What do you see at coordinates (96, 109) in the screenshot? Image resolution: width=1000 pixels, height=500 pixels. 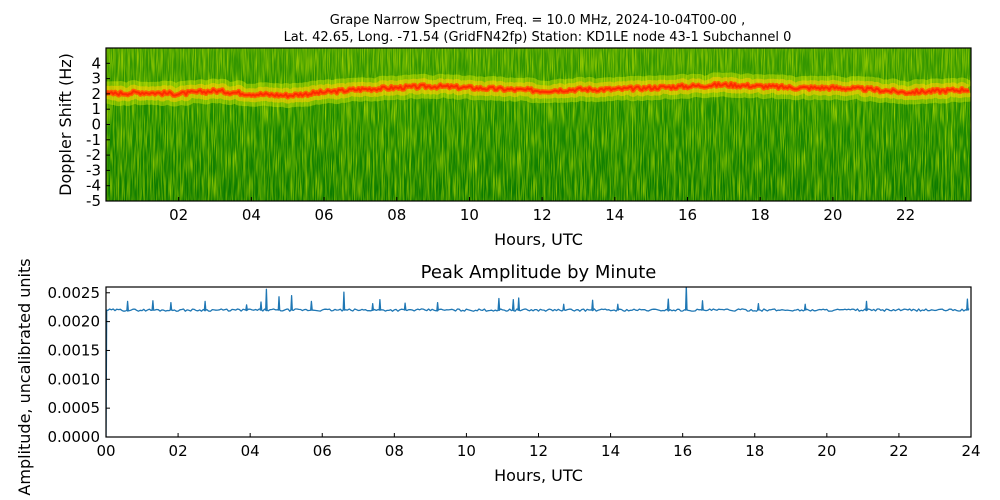 I see `y-tick-label: 1` at bounding box center [96, 109].